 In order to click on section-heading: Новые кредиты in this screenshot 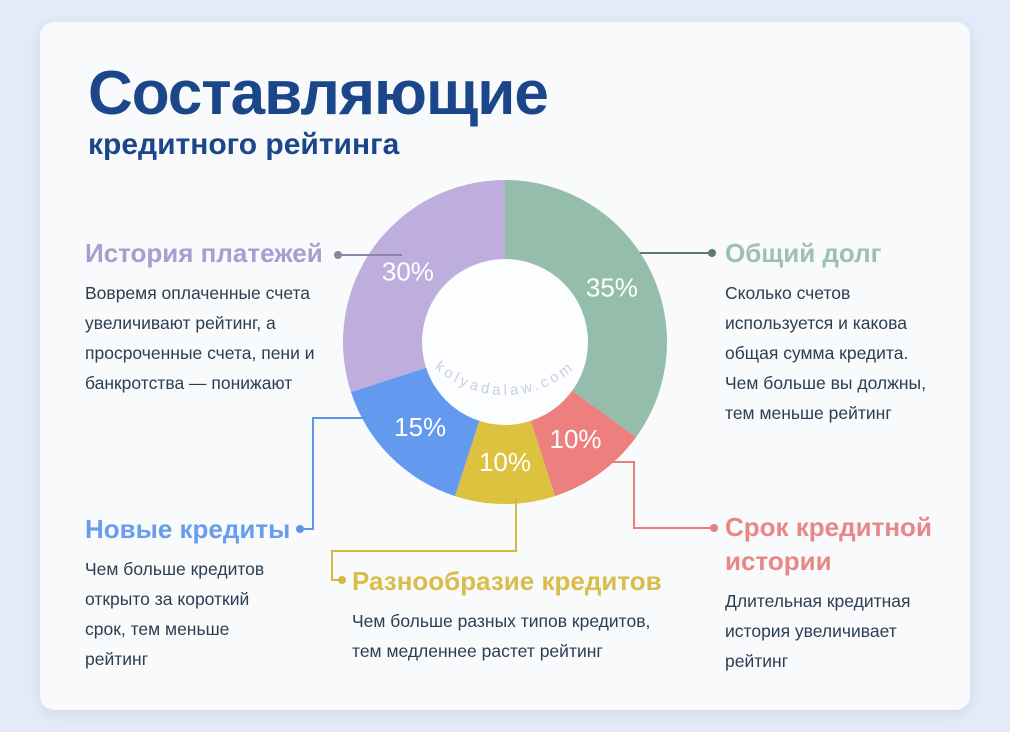, I will do `click(188, 529)`.